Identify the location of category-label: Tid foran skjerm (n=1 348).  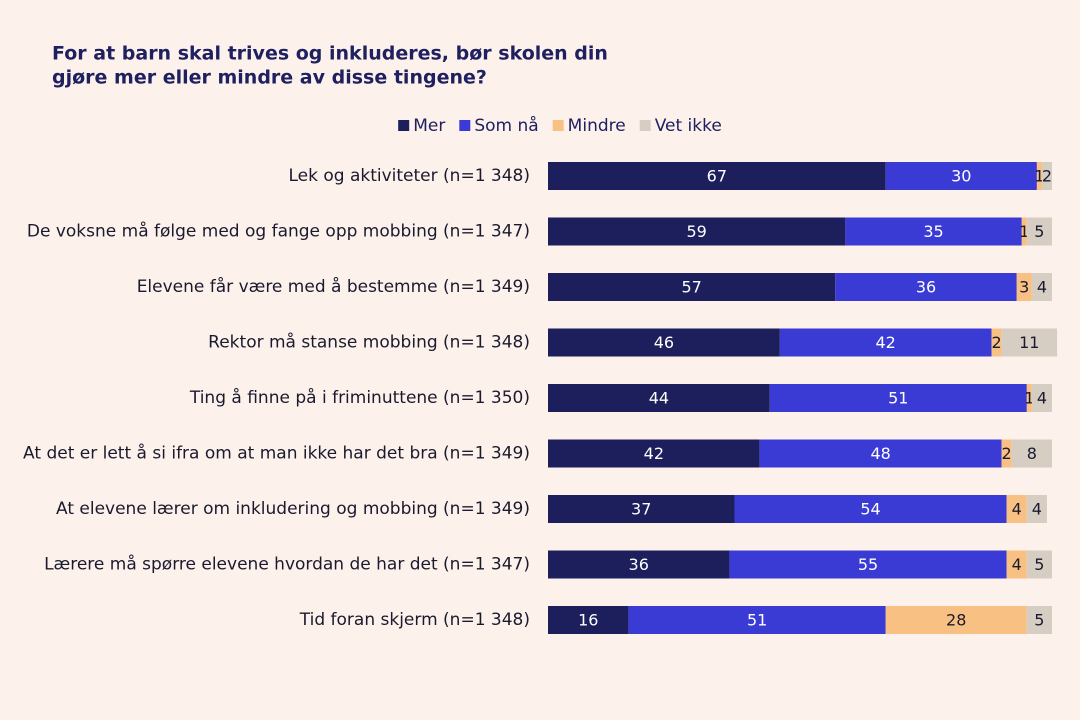
(414, 620).